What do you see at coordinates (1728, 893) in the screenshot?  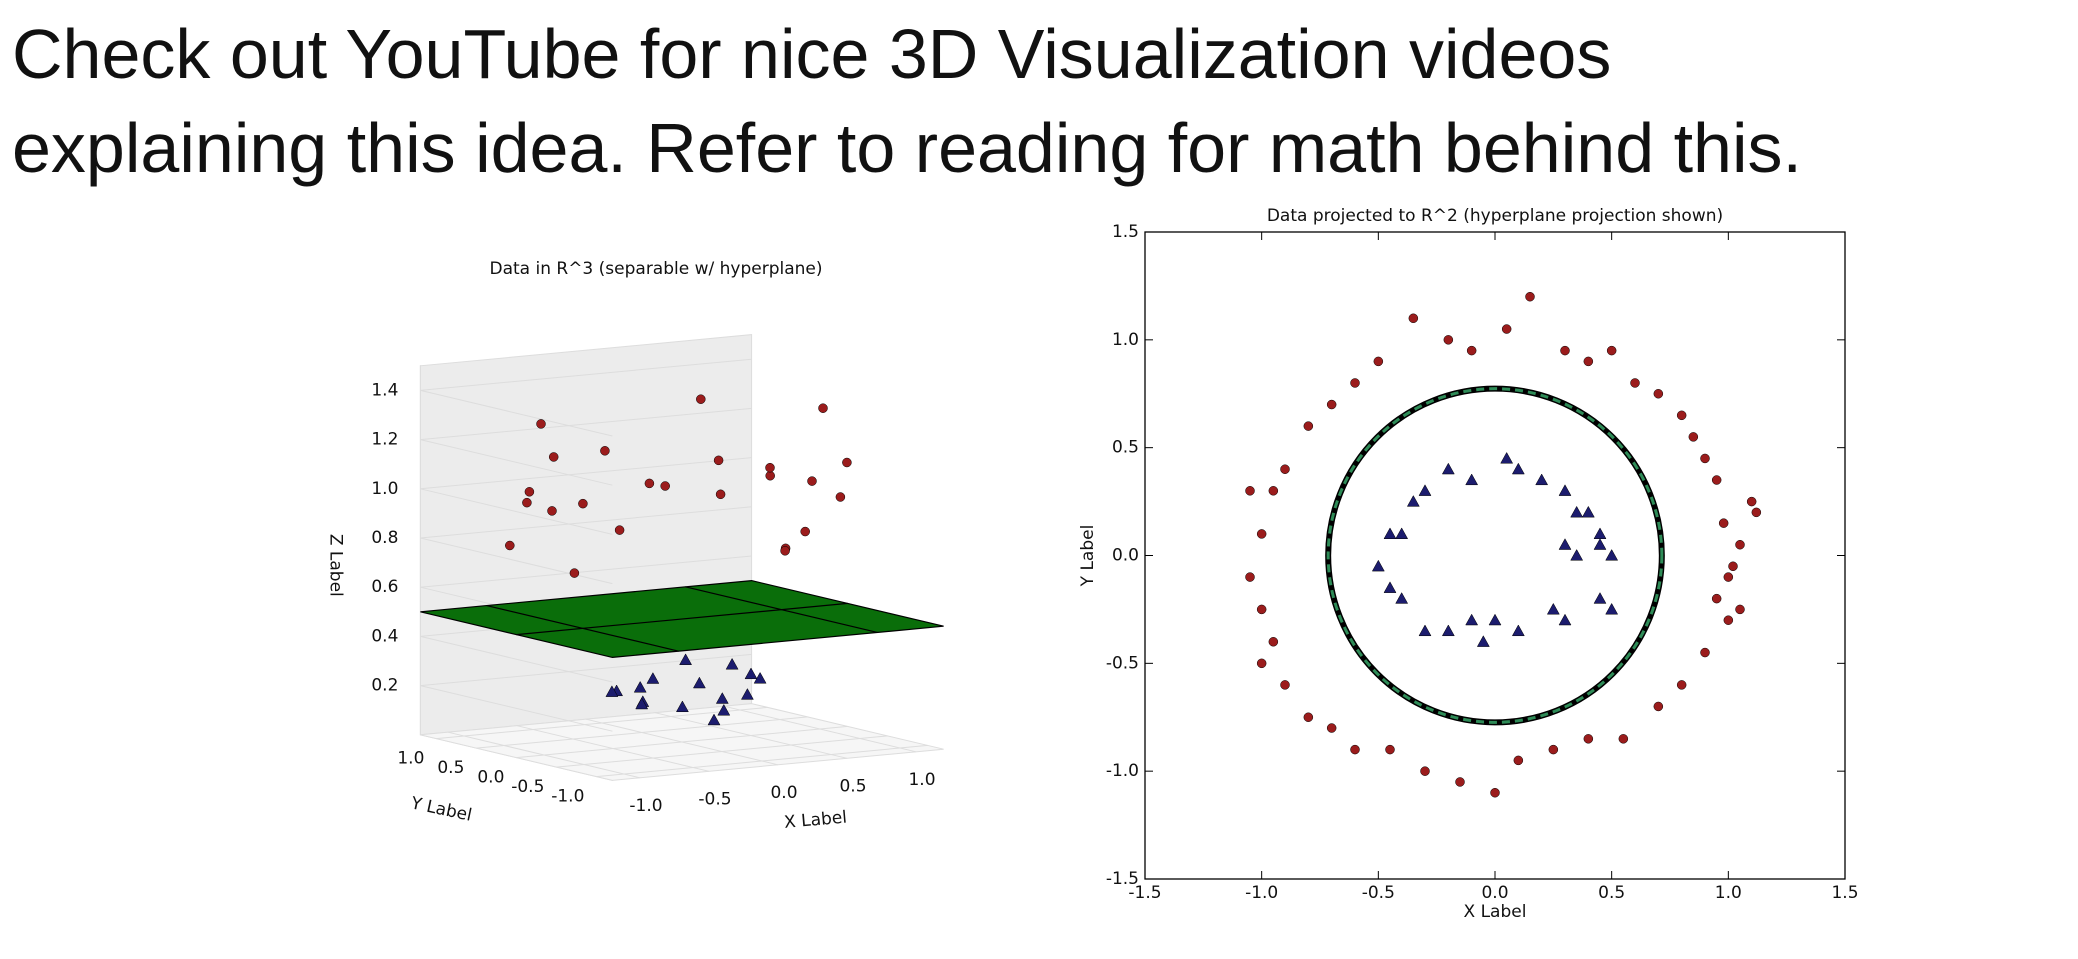 I see `x-tick-label: 1.0` at bounding box center [1728, 893].